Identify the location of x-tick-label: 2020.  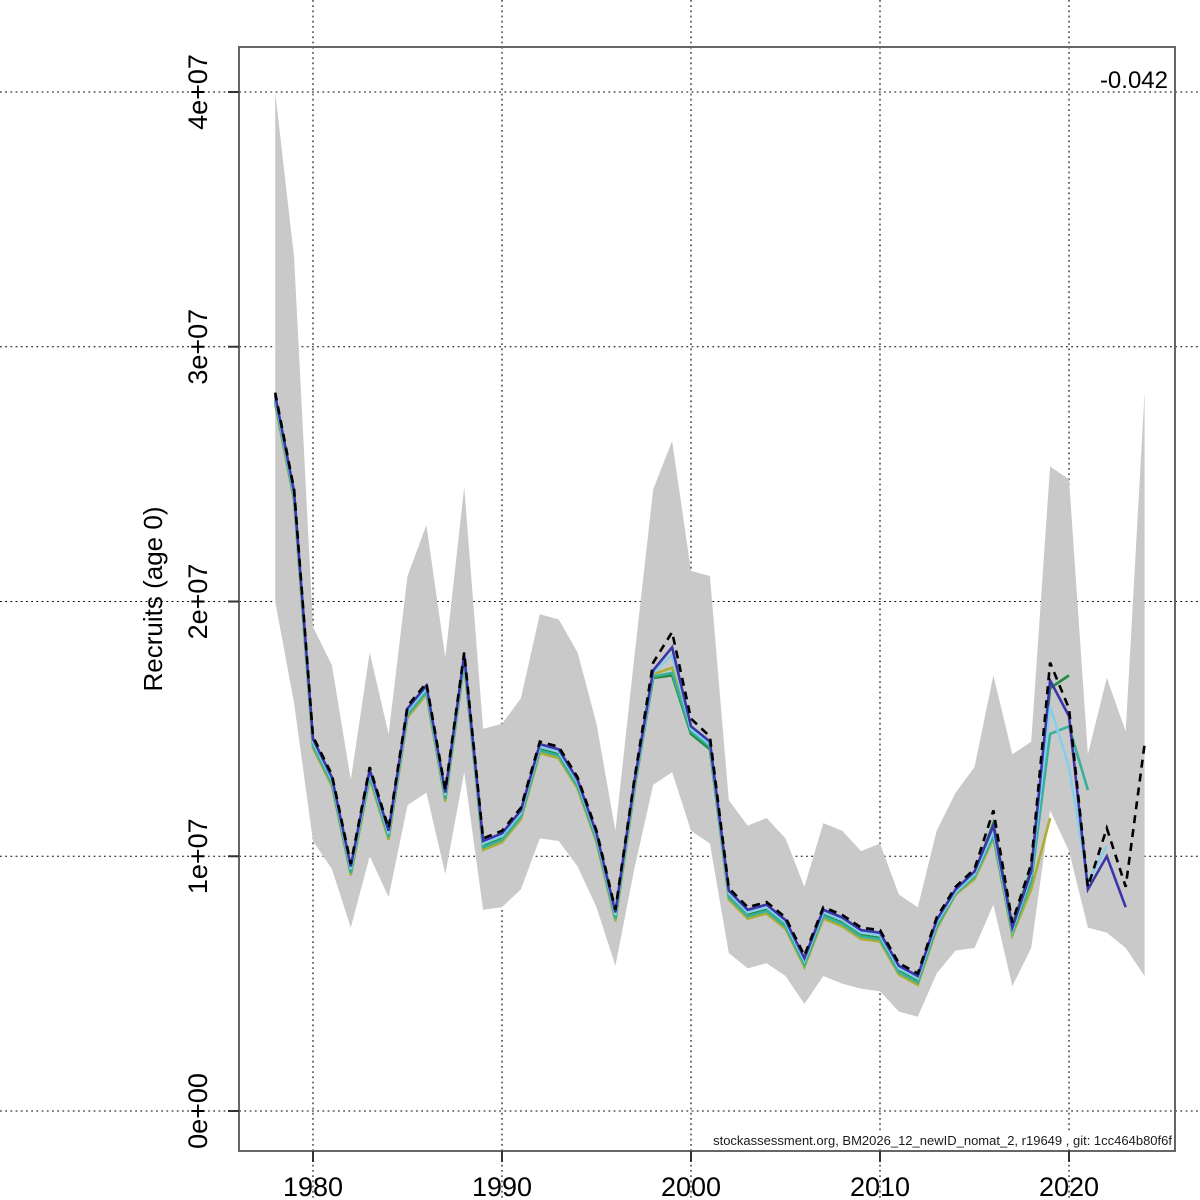
(1069, 1186).